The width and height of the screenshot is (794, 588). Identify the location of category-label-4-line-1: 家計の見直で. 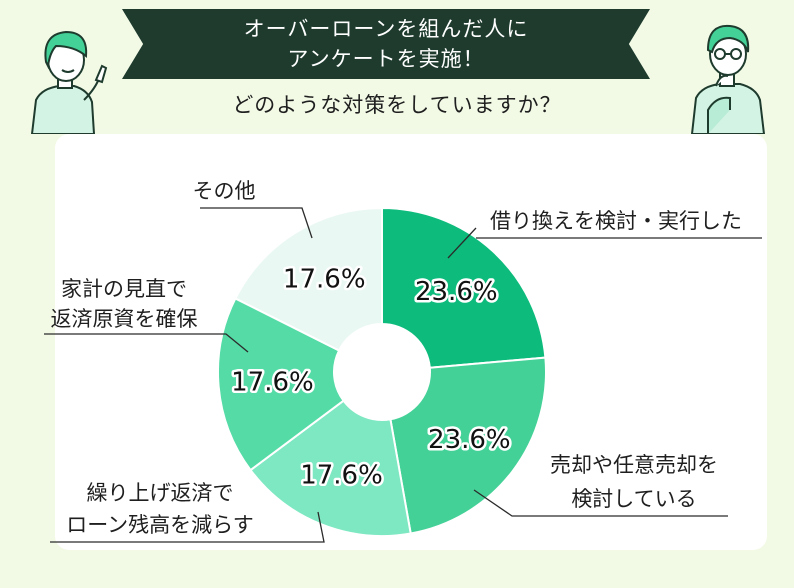
(124, 289).